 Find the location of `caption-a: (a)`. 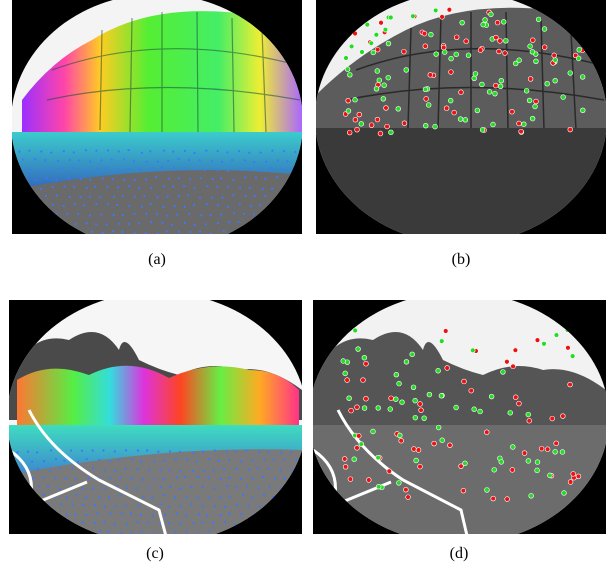

caption-a: (a) is located at coordinates (157, 259).